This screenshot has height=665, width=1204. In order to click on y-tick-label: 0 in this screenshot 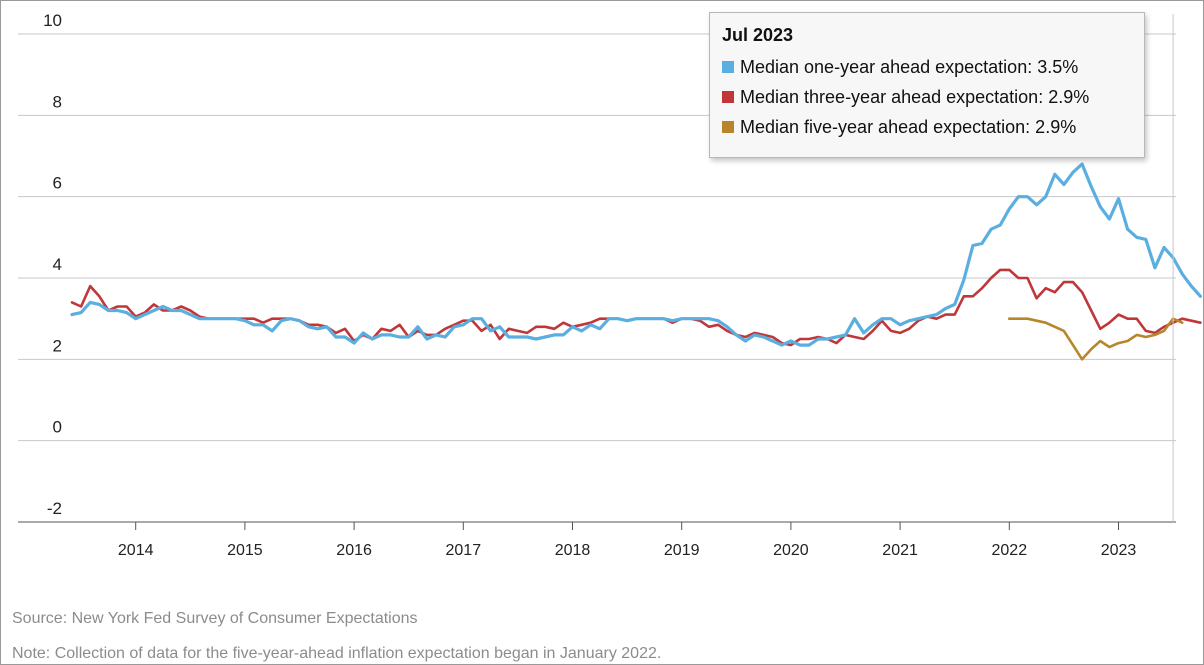, I will do `click(57, 427)`.